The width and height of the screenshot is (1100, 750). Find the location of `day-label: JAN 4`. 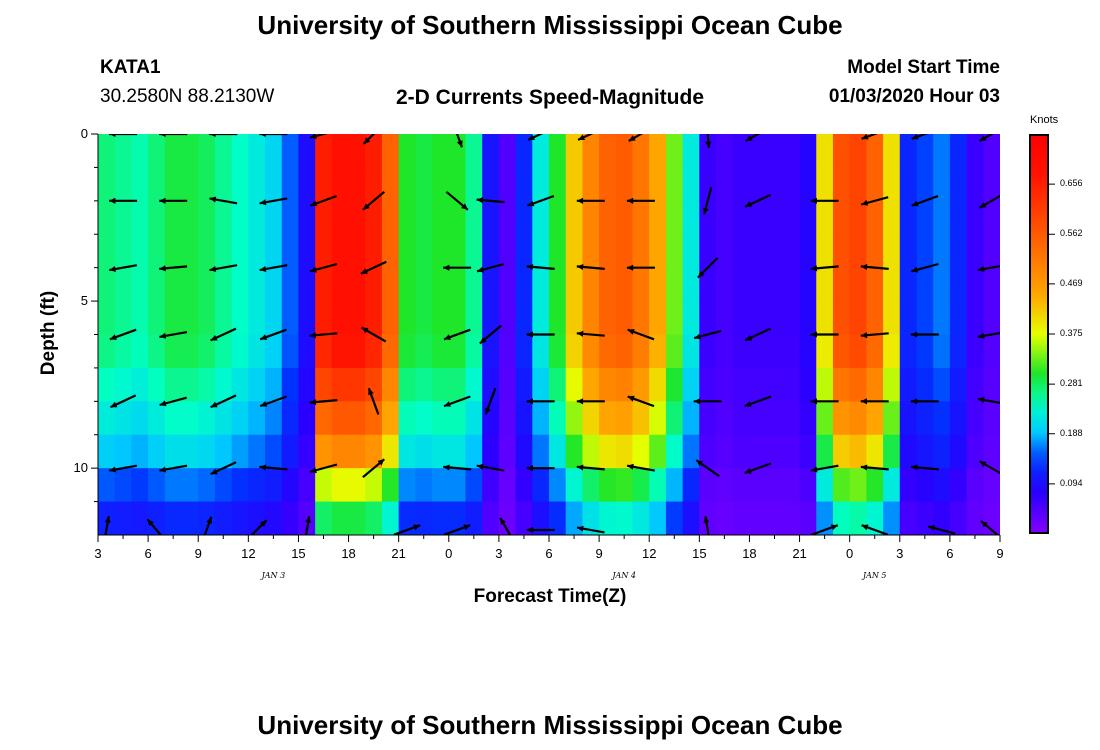

day-label: JAN 4 is located at coordinates (624, 575).